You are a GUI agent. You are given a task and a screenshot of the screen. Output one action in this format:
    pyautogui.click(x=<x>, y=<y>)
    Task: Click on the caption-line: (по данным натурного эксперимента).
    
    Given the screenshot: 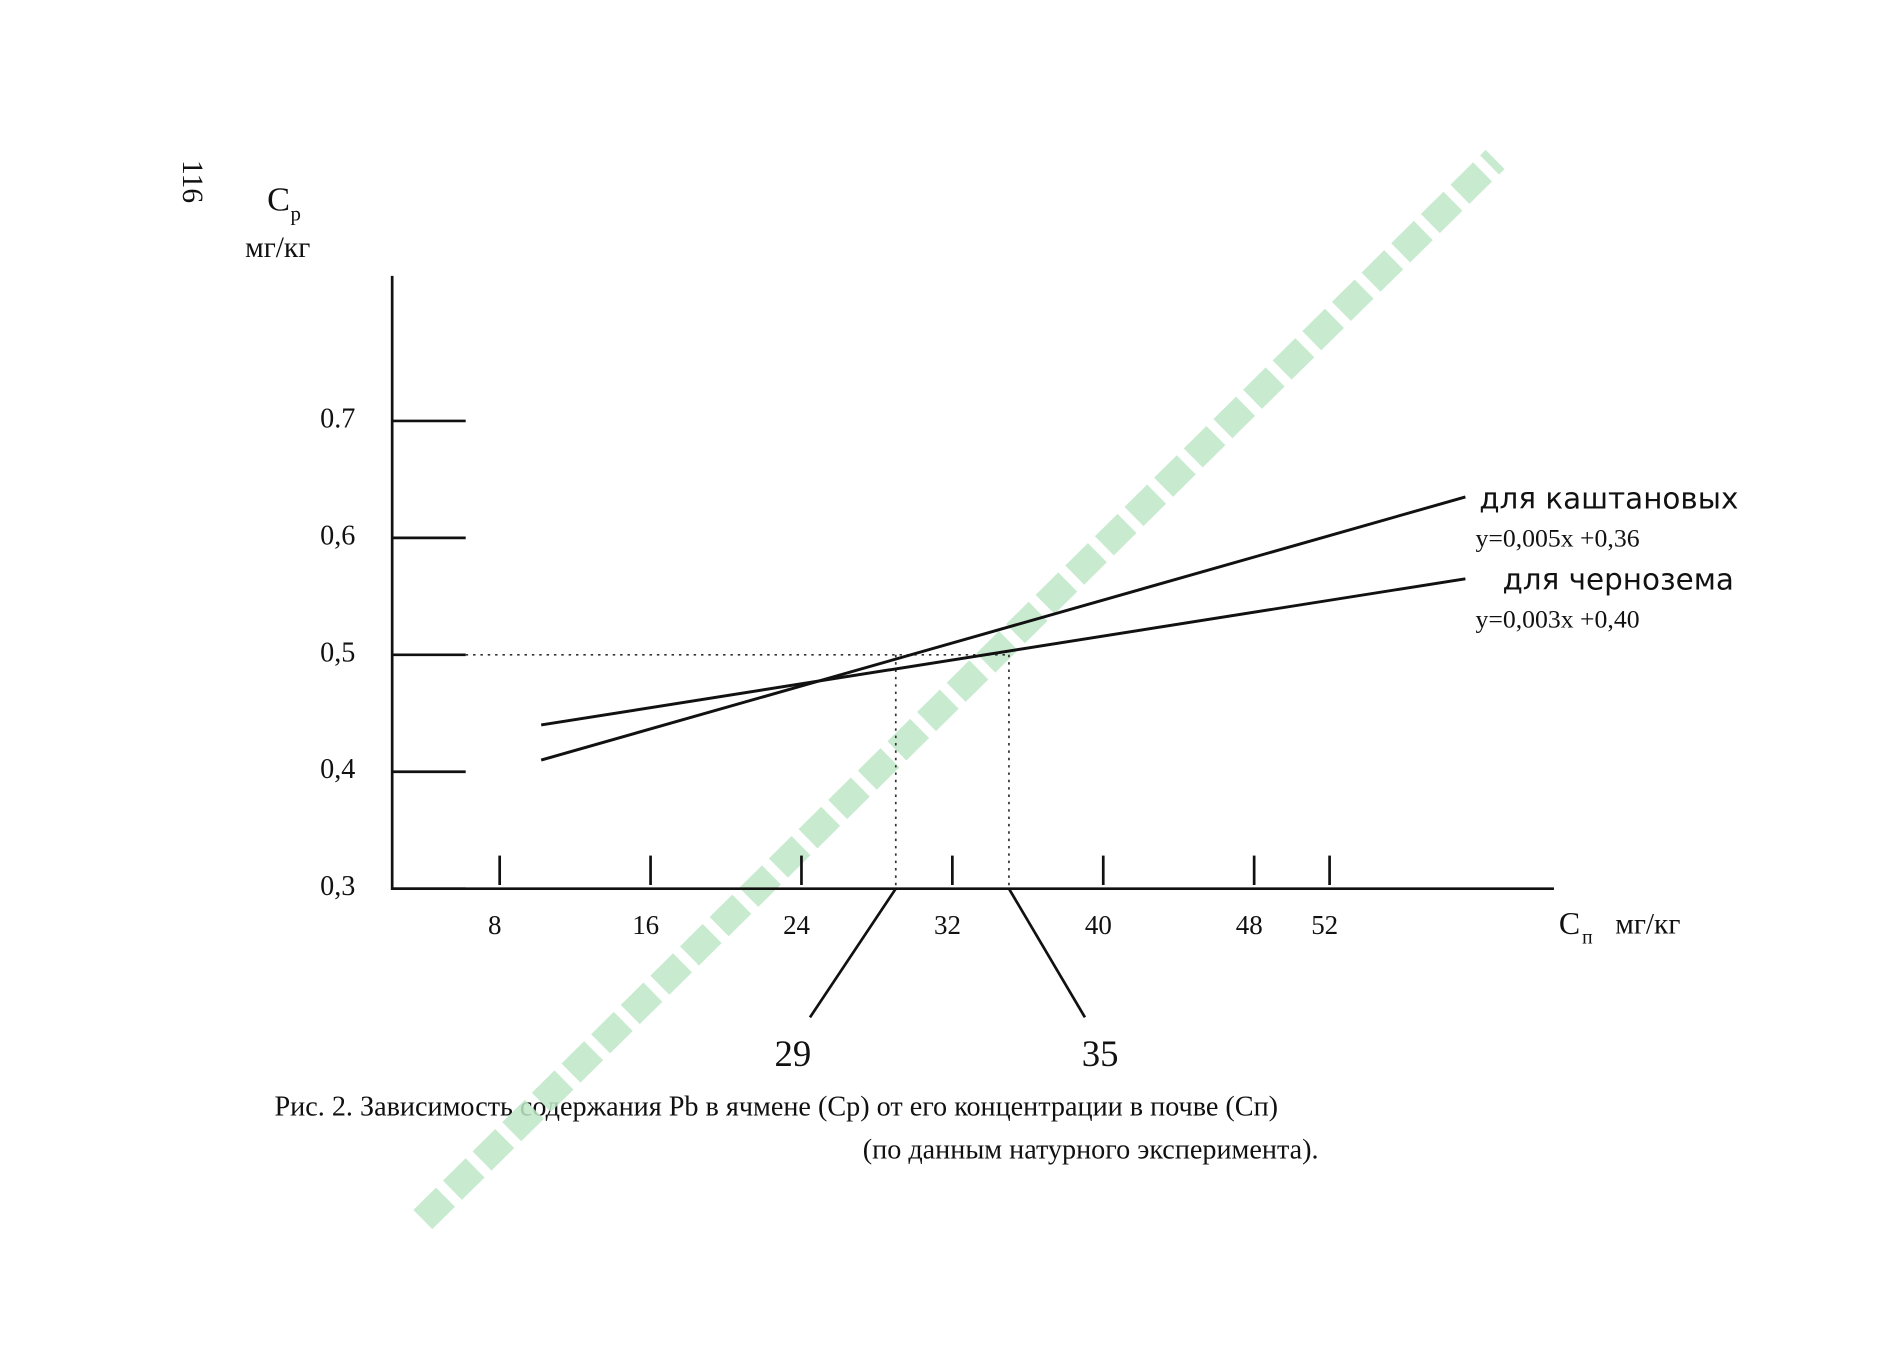 What is the action you would take?
    pyautogui.click(x=1091, y=1150)
    